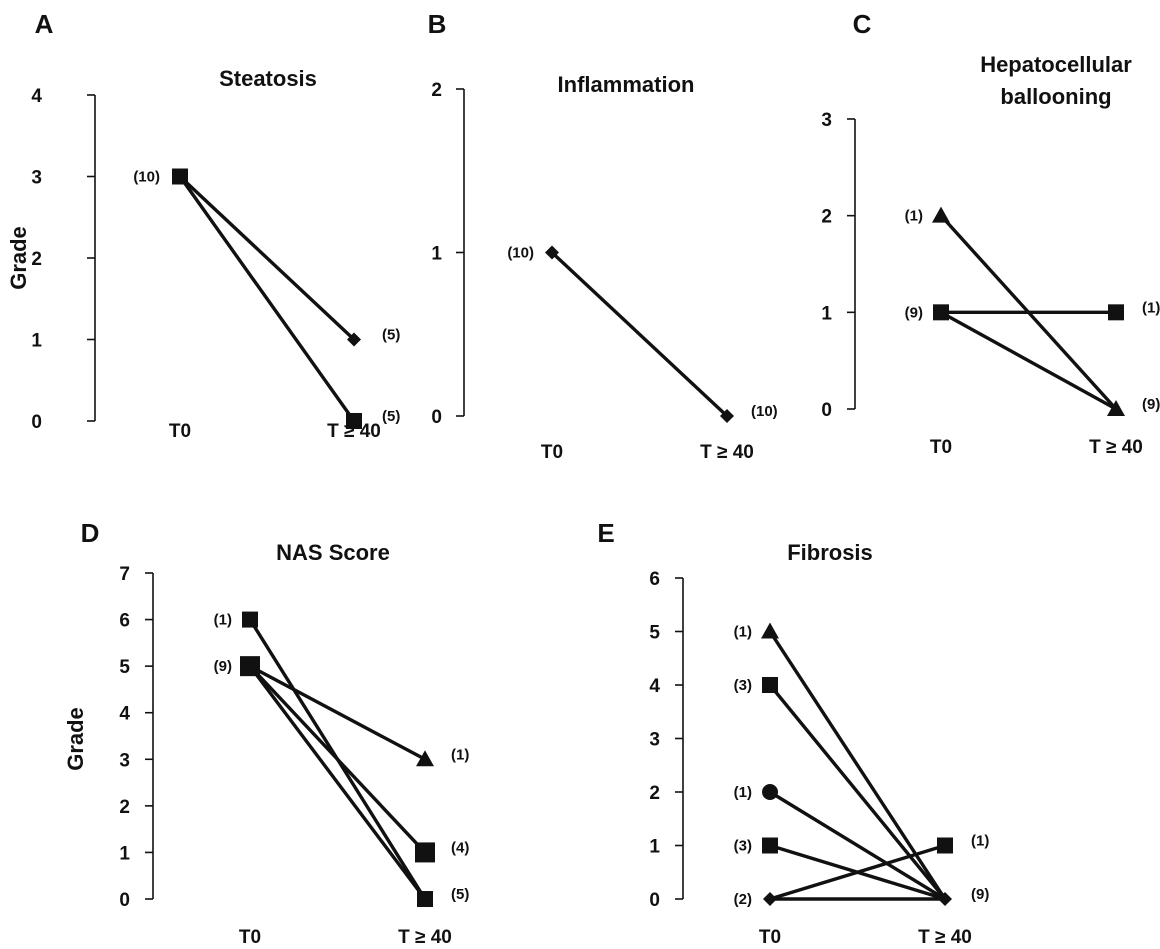 The width and height of the screenshot is (1160, 949). I want to click on panel-title: ballooning, so click(1055, 96).